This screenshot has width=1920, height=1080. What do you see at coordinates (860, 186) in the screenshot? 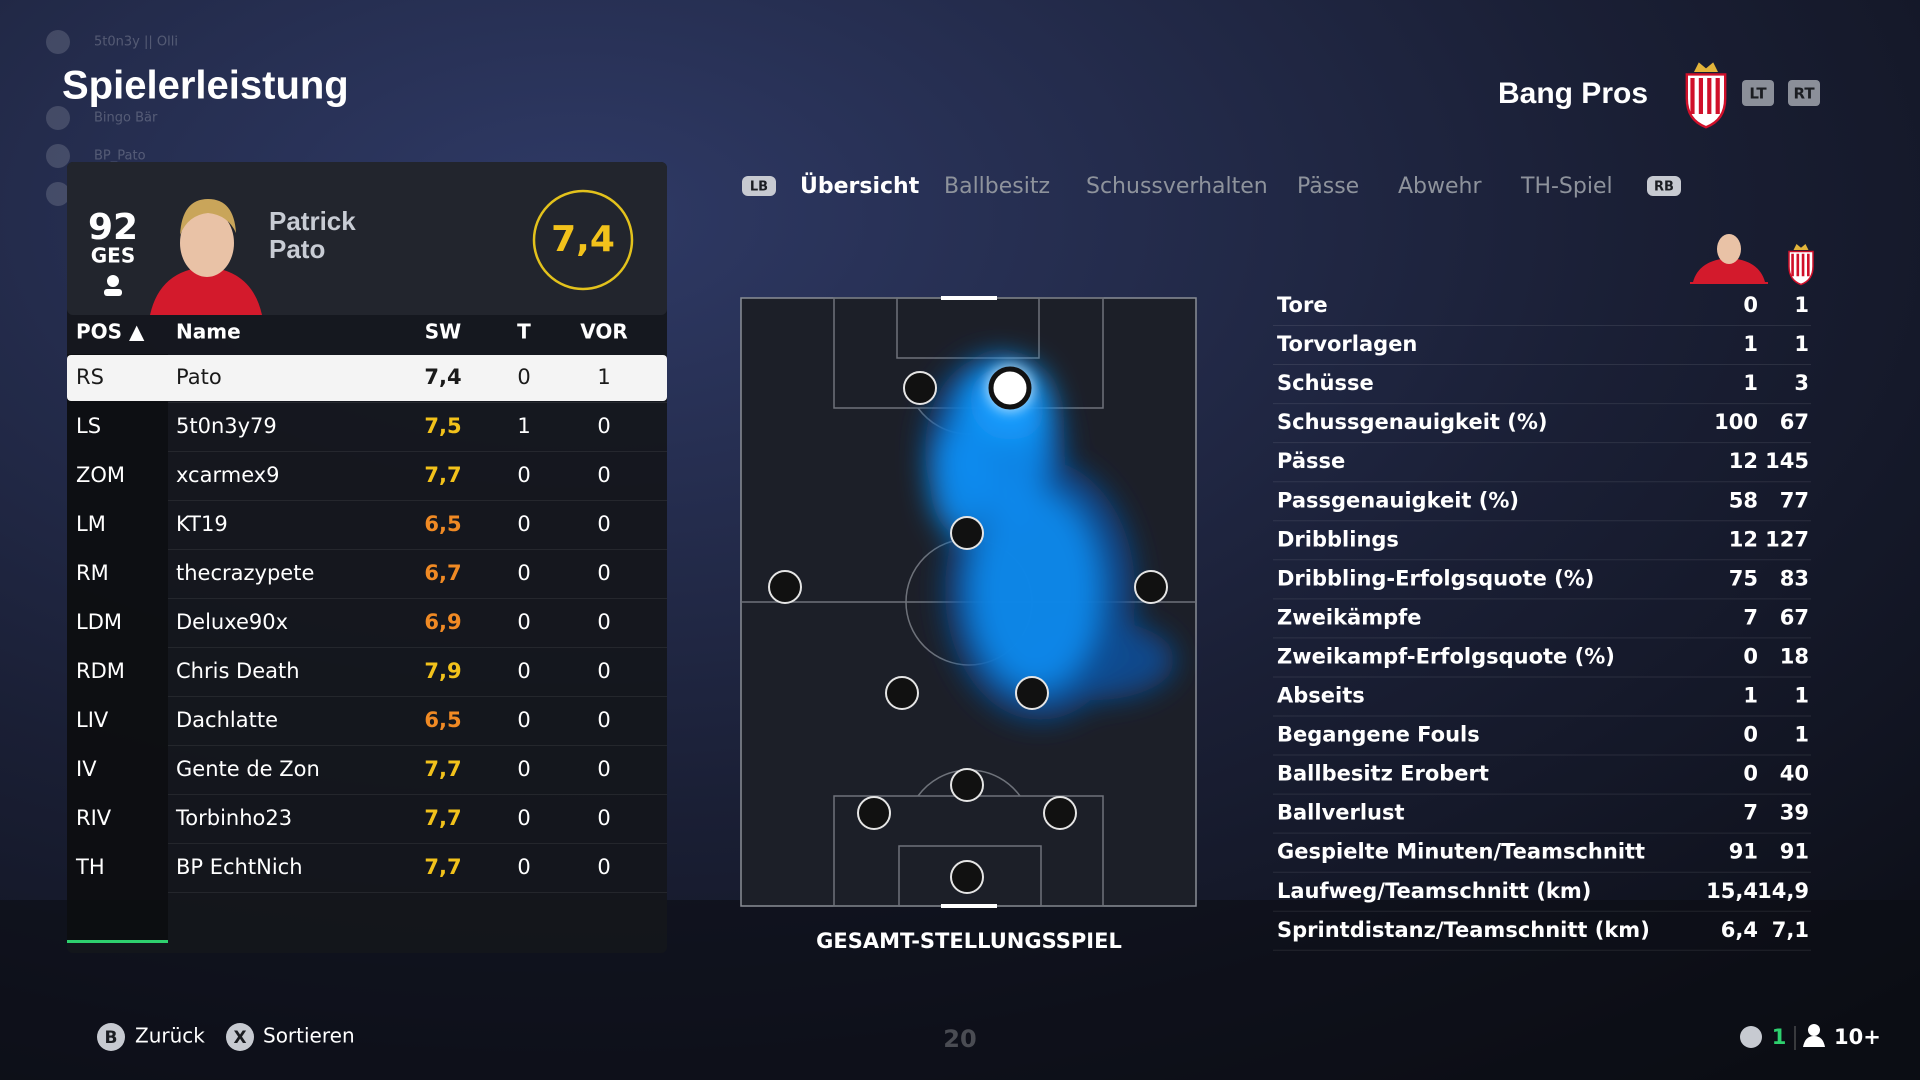
I see `tab: Übersicht` at bounding box center [860, 186].